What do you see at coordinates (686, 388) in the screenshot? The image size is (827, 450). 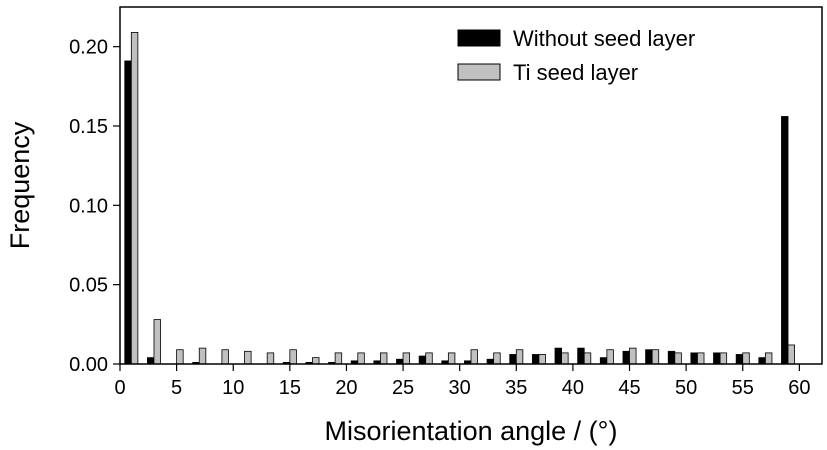 I see `x-tick-label: 50` at bounding box center [686, 388].